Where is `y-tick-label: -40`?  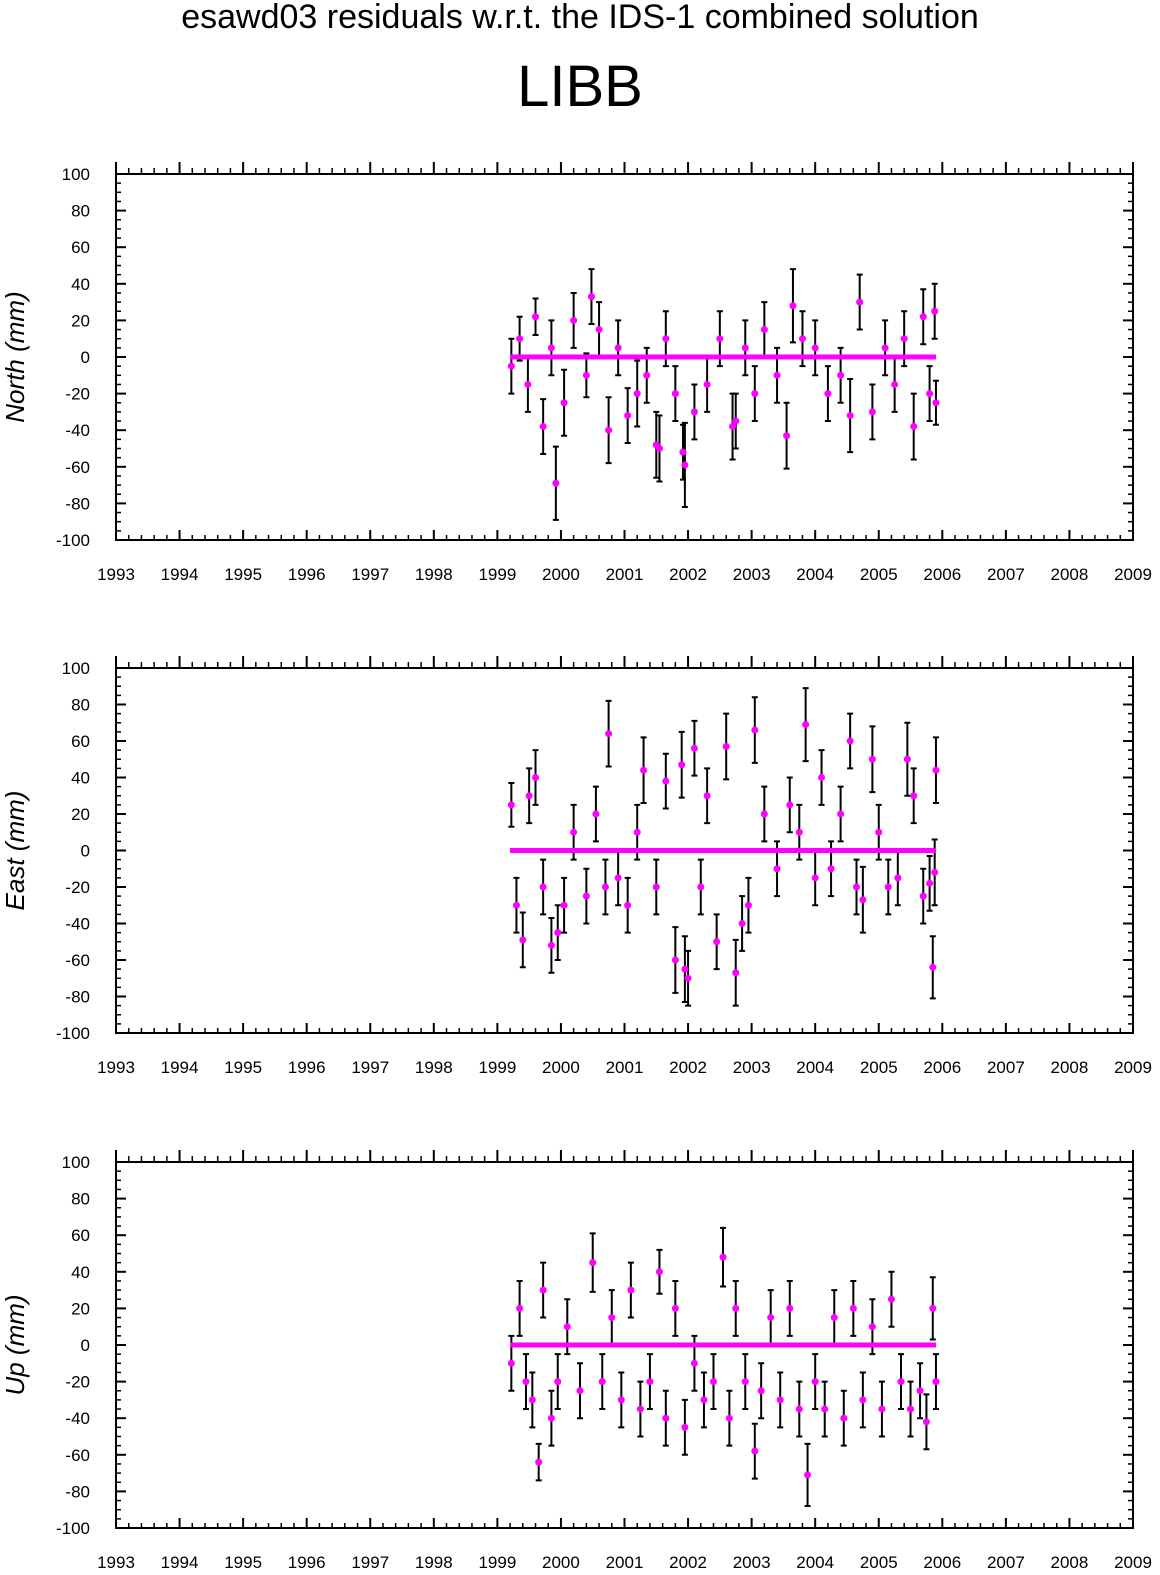
y-tick-label: -40 is located at coordinates (77, 1418).